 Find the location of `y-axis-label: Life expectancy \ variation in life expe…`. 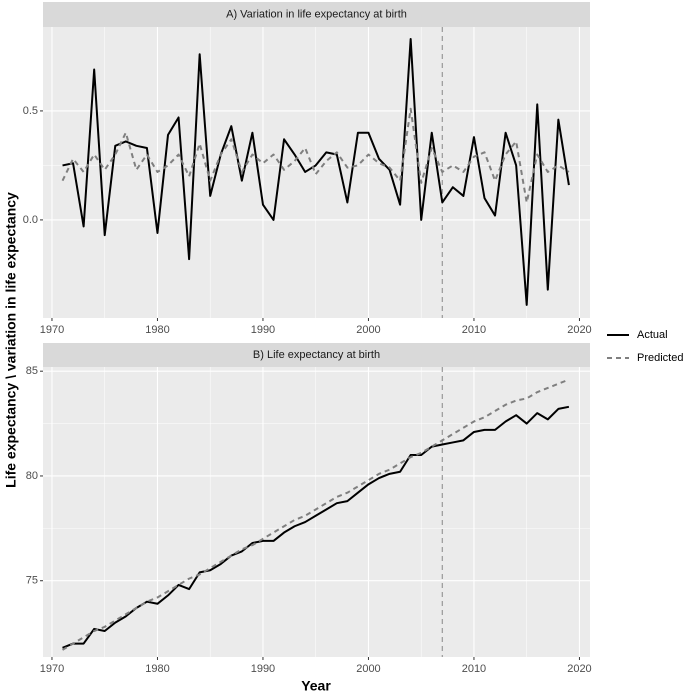

y-axis-label: Life expectancy \ variation in life expe… is located at coordinates (11, 340).